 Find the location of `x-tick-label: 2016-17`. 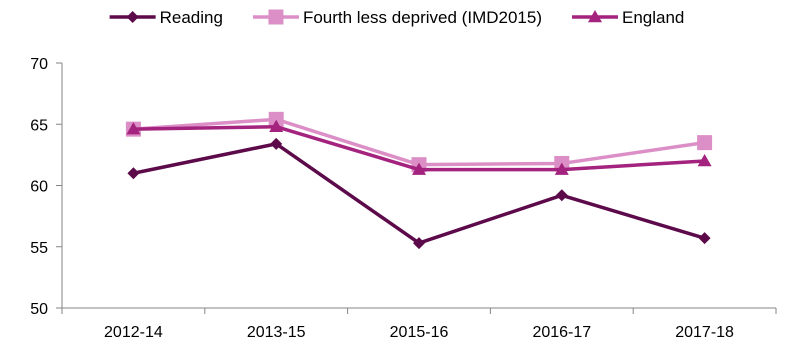

x-tick-label: 2016-17 is located at coordinates (561, 332).